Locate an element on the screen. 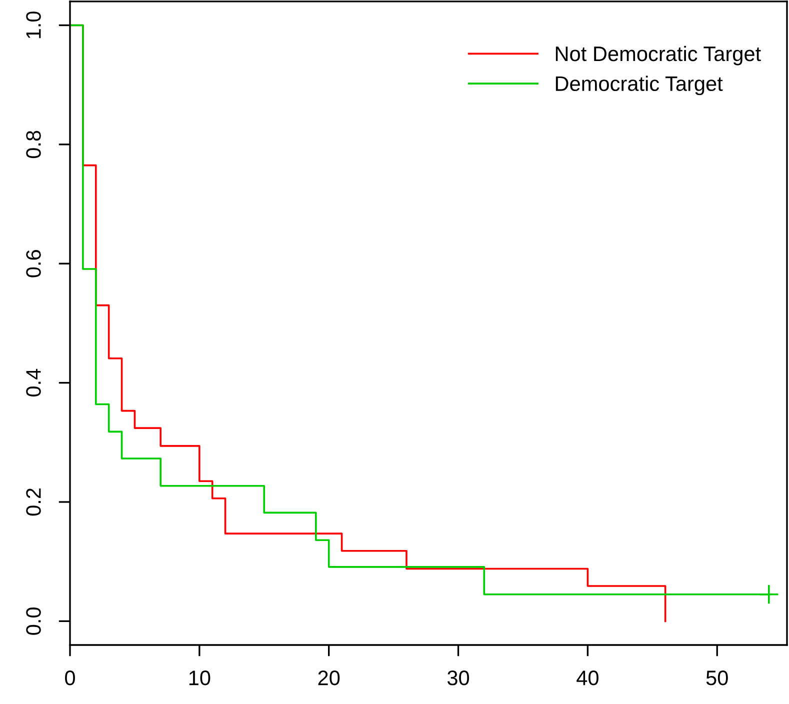 The height and width of the screenshot is (704, 789). y-tick-label: 0.8 is located at coordinates (33, 144).